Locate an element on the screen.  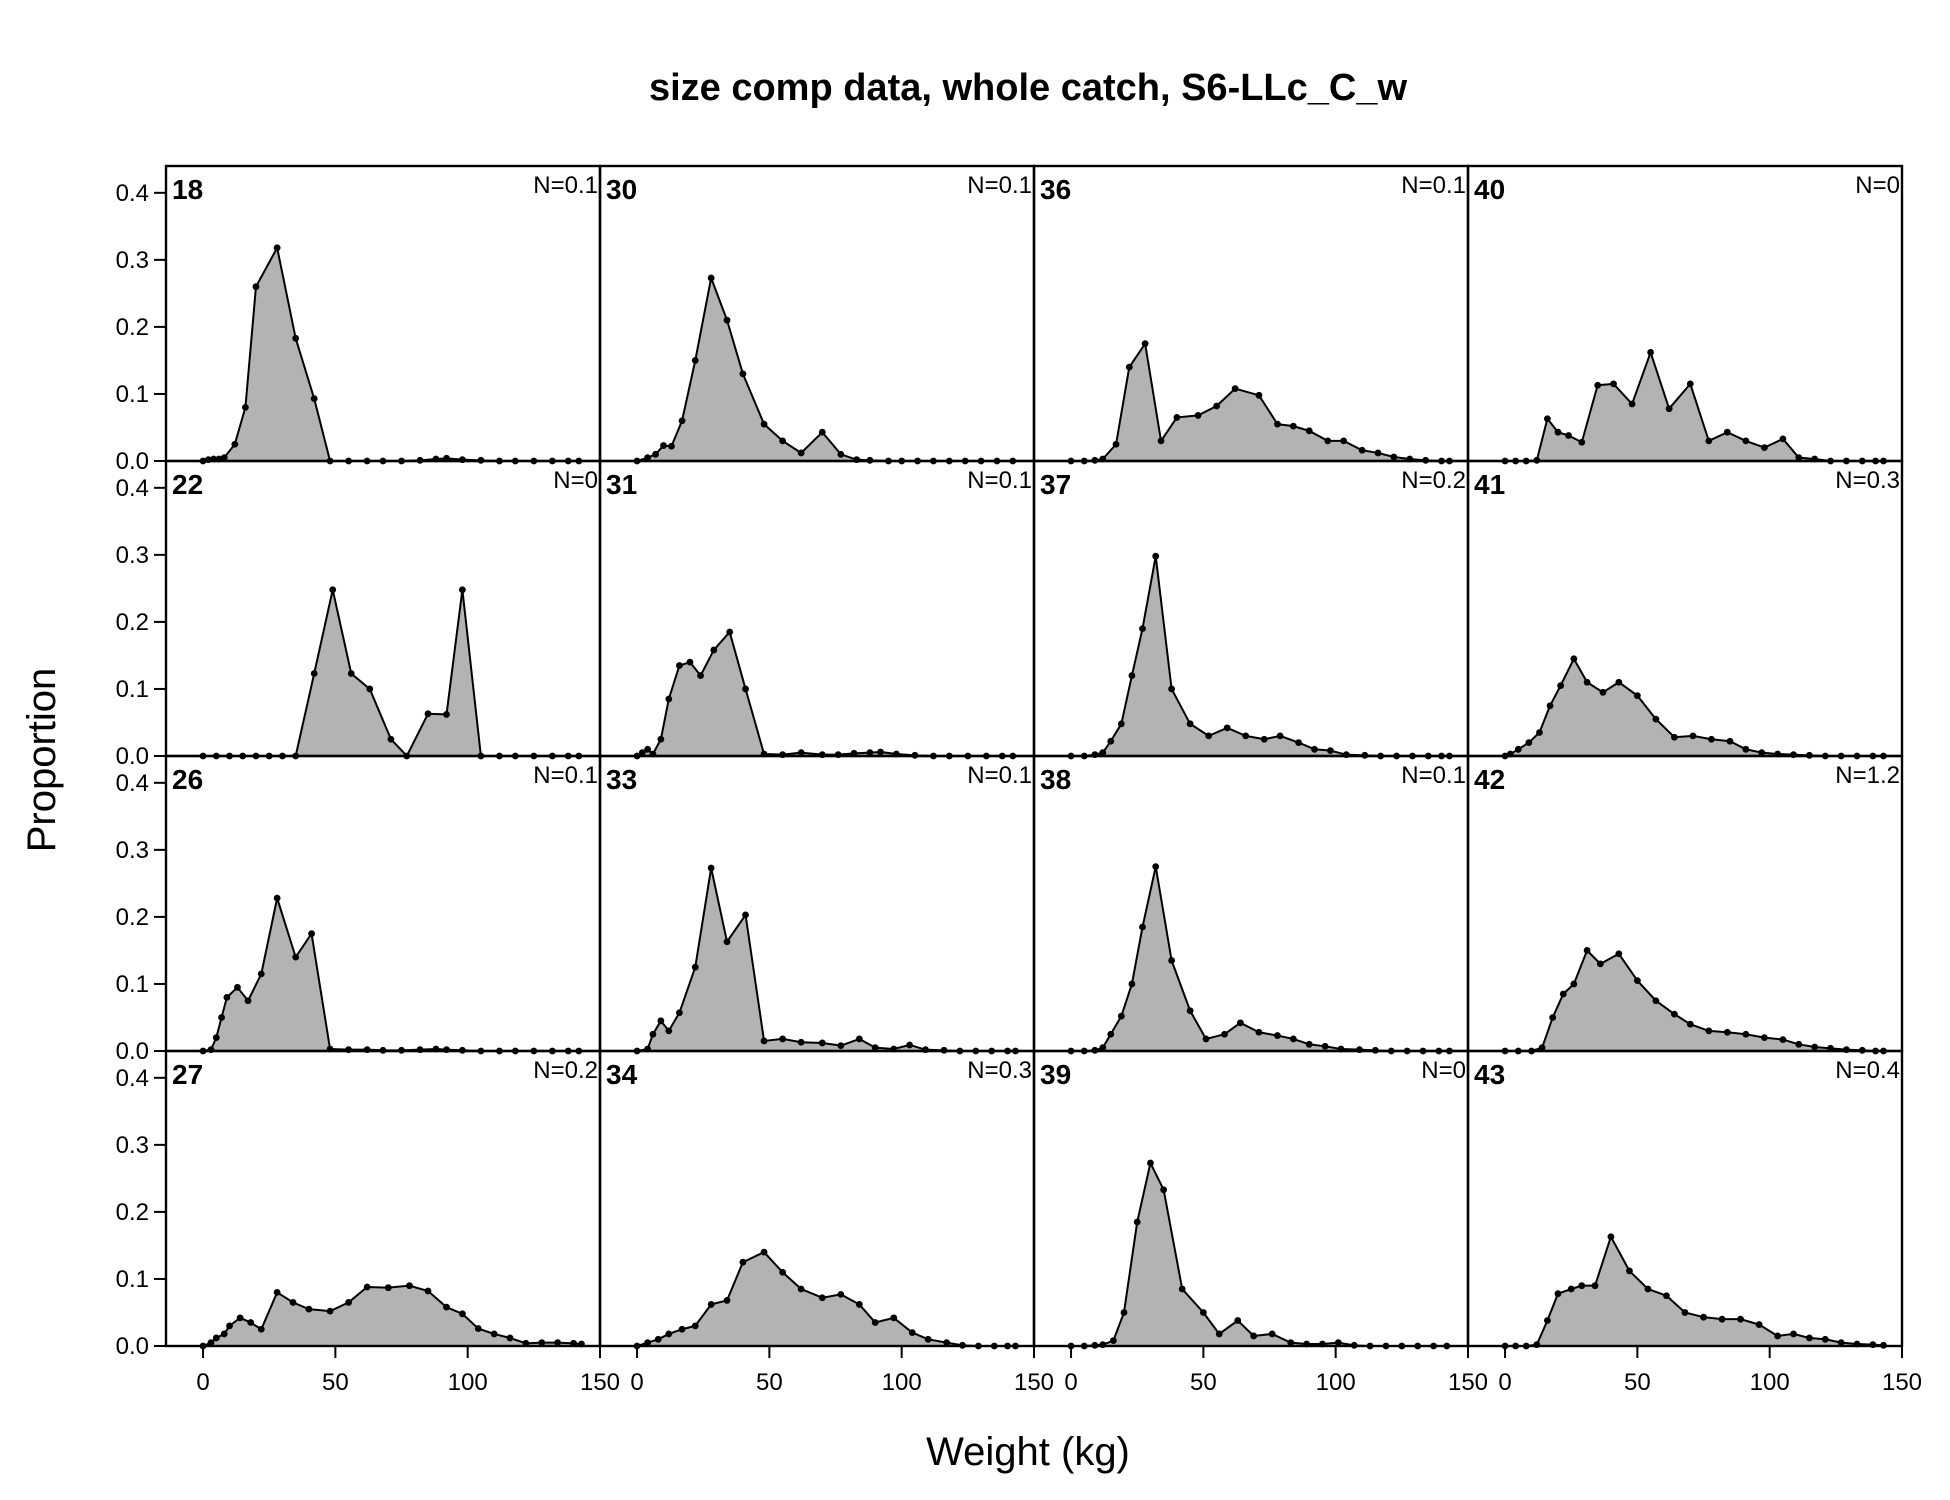
panel-26: 26 N=0.1 is located at coordinates (383, 904).